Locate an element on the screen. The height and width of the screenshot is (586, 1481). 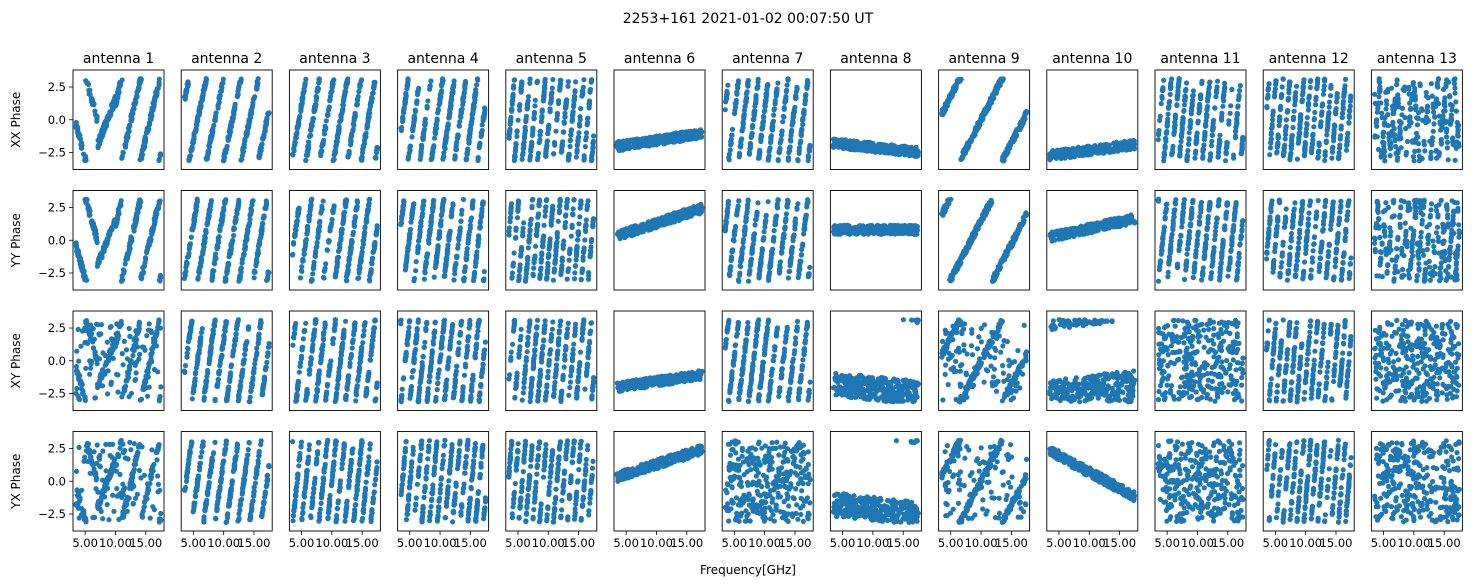
panel is located at coordinates (334, 240).